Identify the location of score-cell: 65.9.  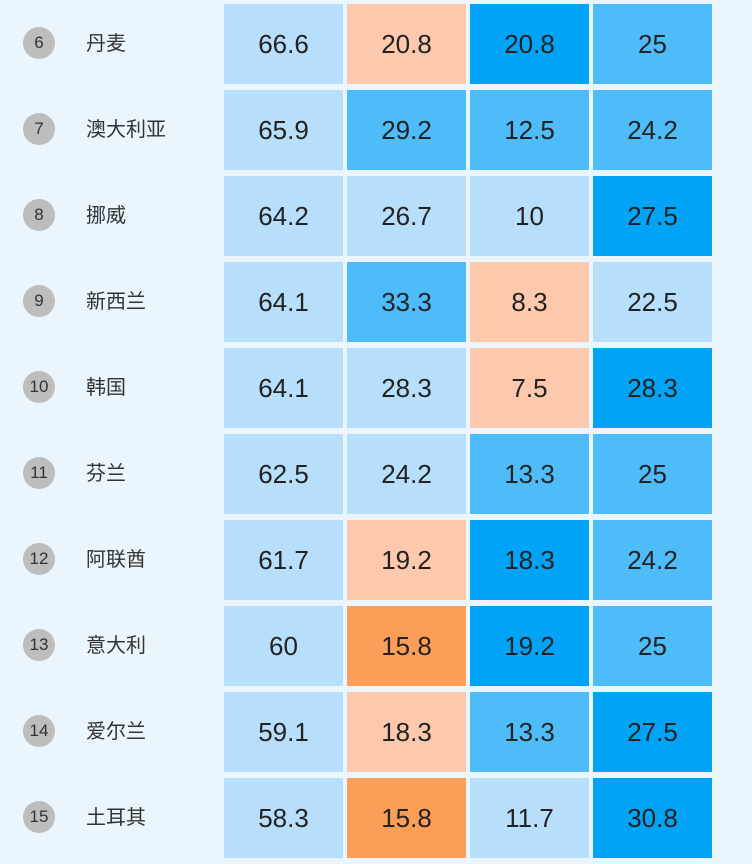
(283, 130).